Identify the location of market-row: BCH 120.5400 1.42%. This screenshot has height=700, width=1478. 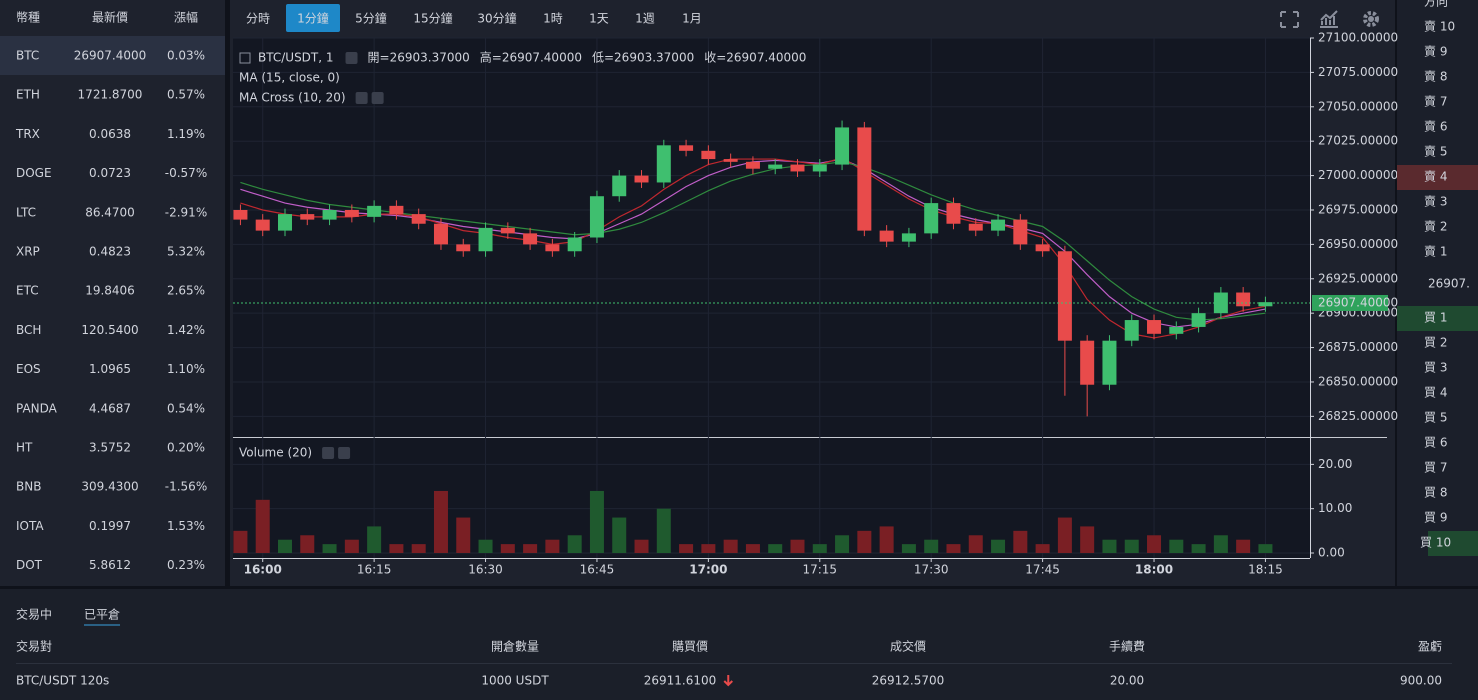
(110, 330).